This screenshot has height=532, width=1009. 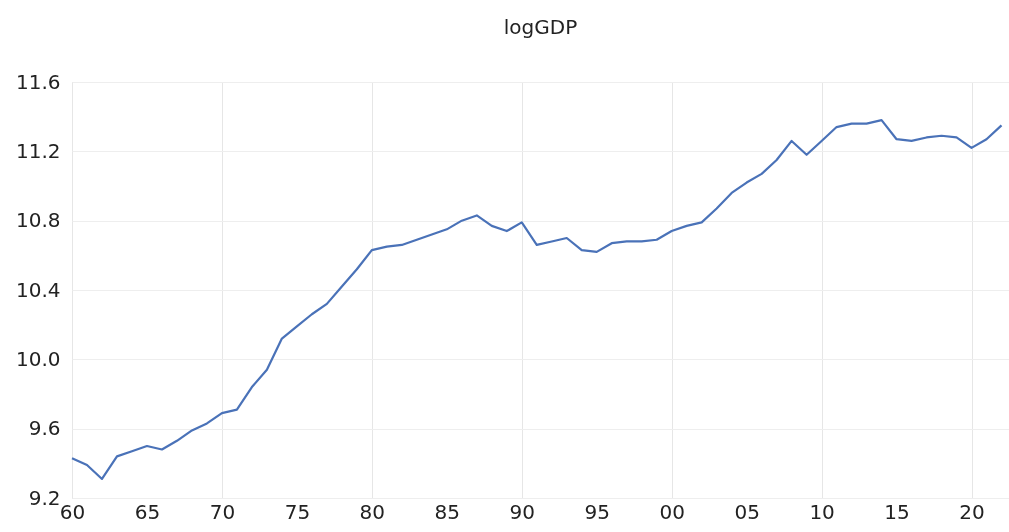 What do you see at coordinates (447, 511) in the screenshot?
I see `x-tick-label: 85` at bounding box center [447, 511].